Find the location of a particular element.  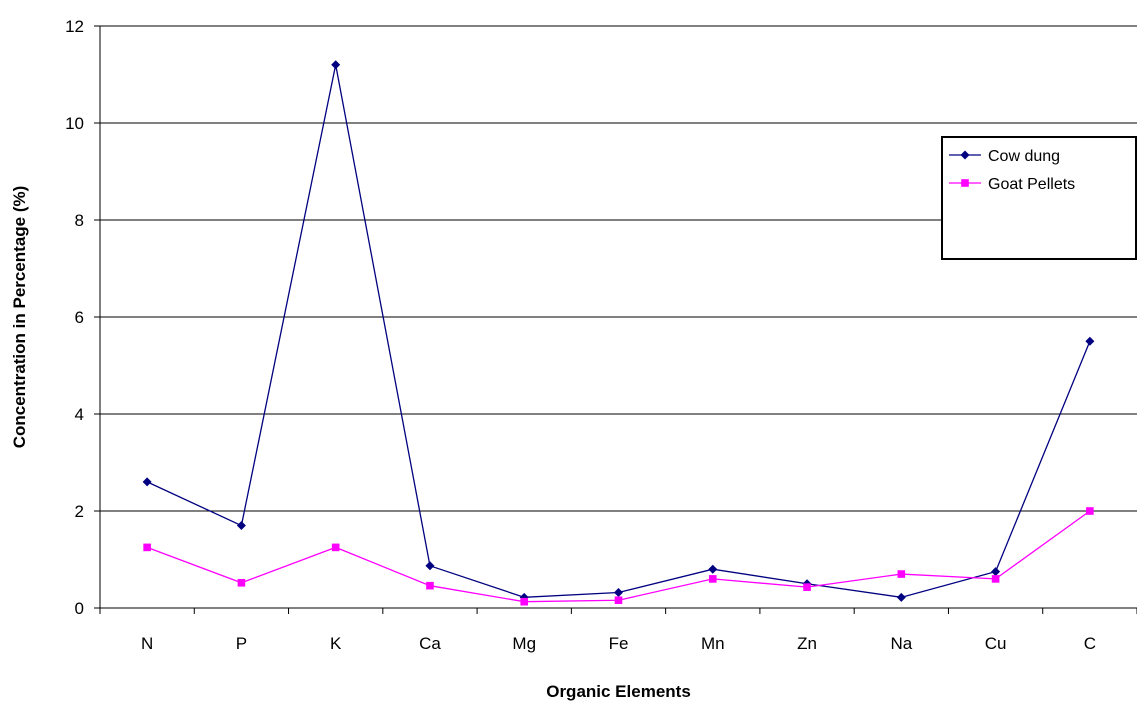

x-tick-labels: N P K Ca Mg Fe Mn Zn Na Cu C is located at coordinates (618, 643).